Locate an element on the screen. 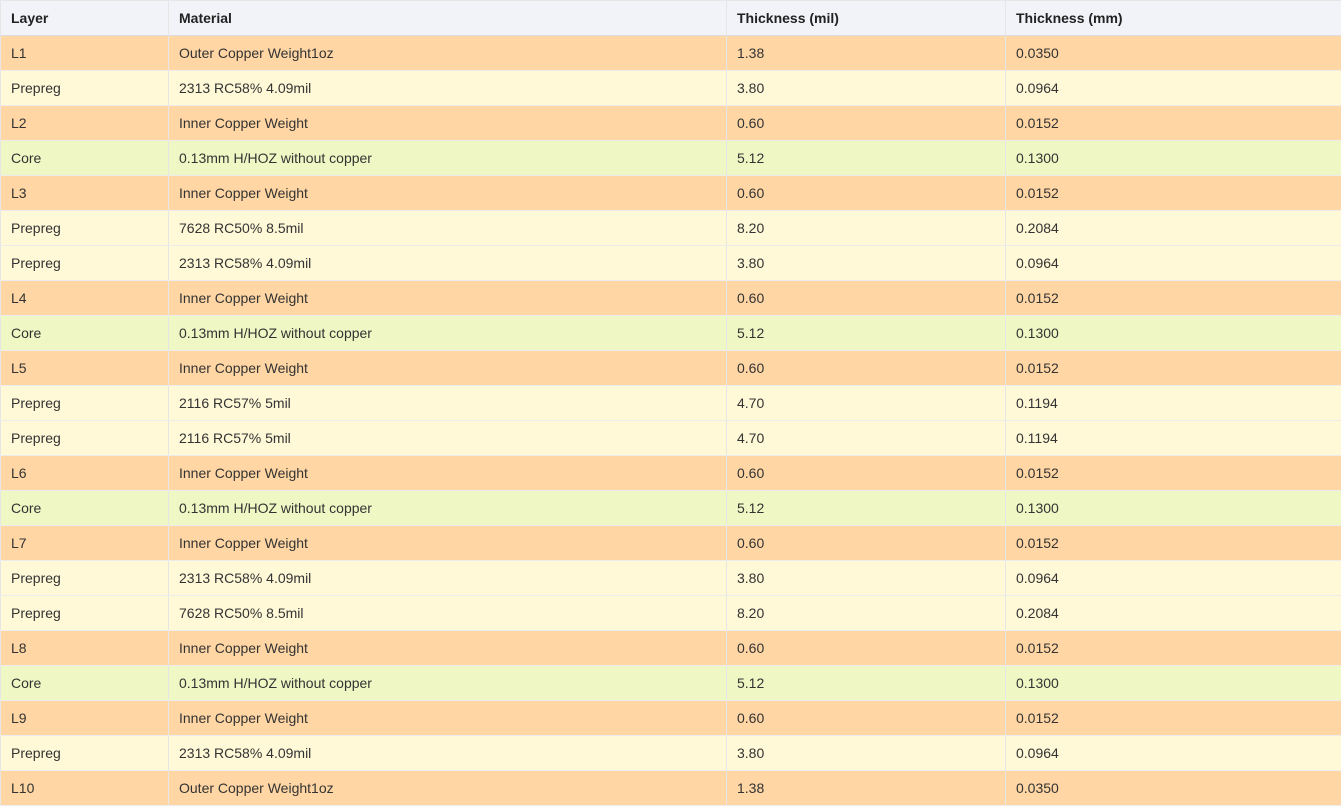 The image size is (1341, 808). cell-layer: L8 is located at coordinates (84, 648).